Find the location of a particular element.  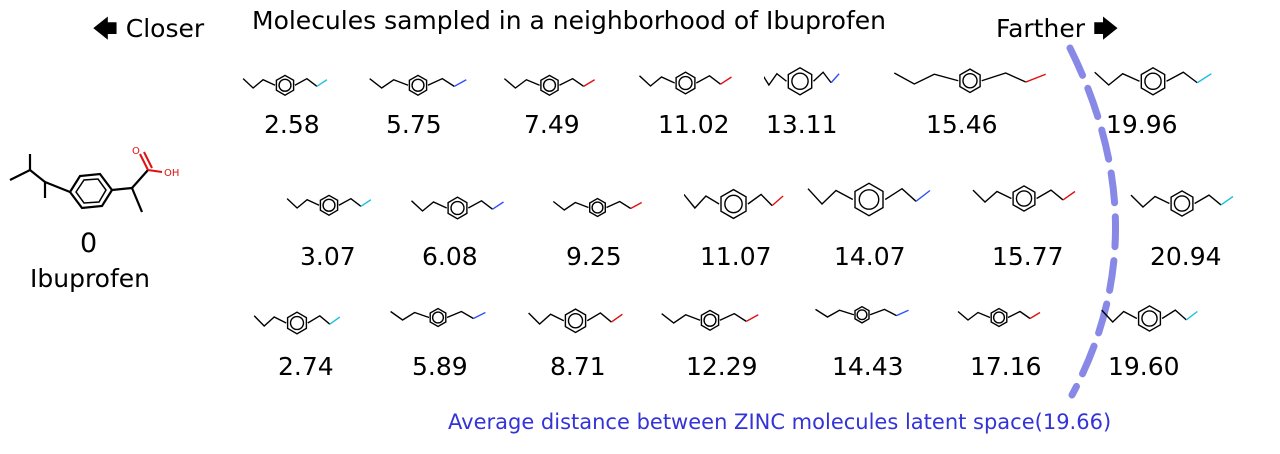

farther-text: Farther is located at coordinates (1040, 28).